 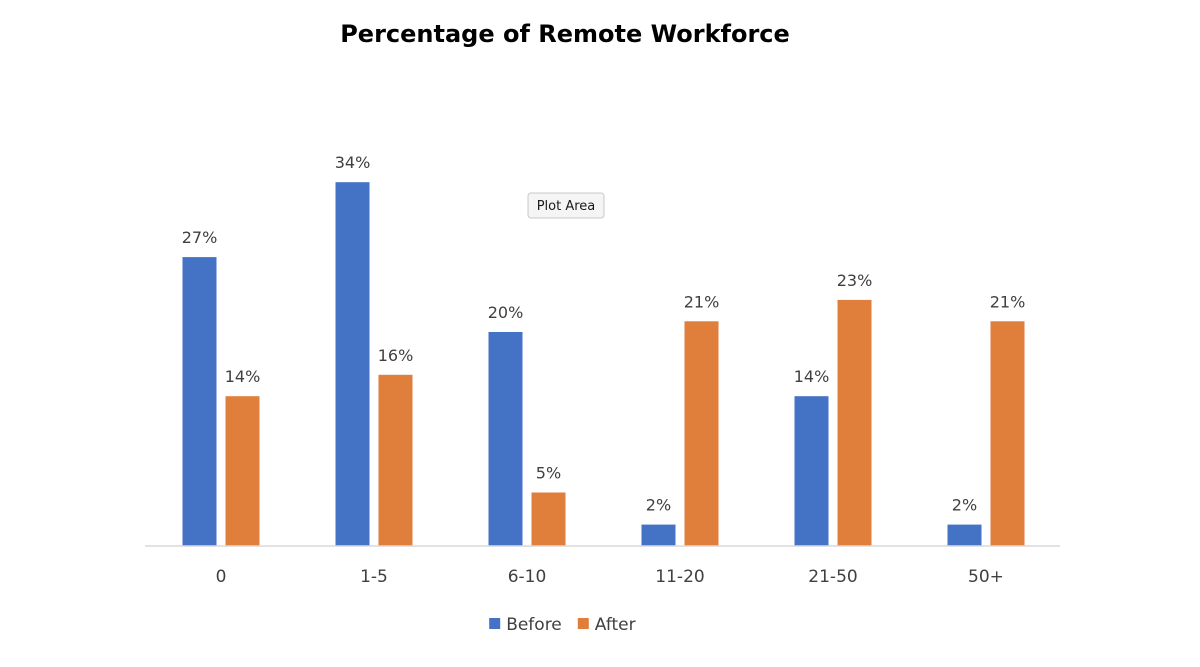 I want to click on data-label-before-1-5: 34%, so click(x=353, y=162).